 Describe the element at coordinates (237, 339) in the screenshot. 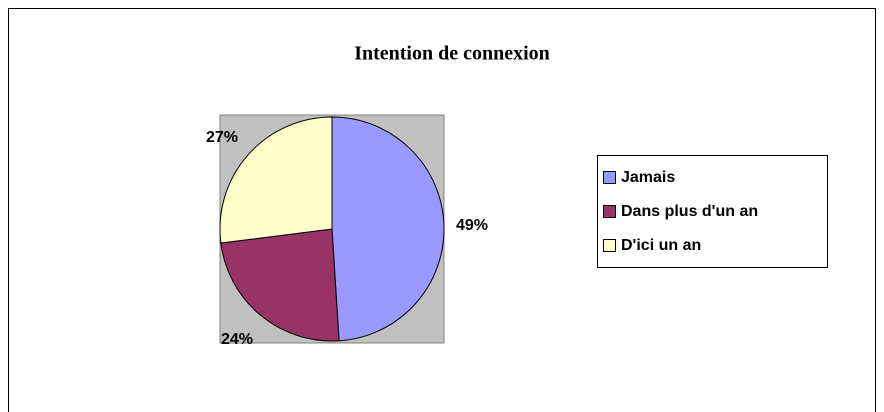

I see `data-label: 24%` at that location.